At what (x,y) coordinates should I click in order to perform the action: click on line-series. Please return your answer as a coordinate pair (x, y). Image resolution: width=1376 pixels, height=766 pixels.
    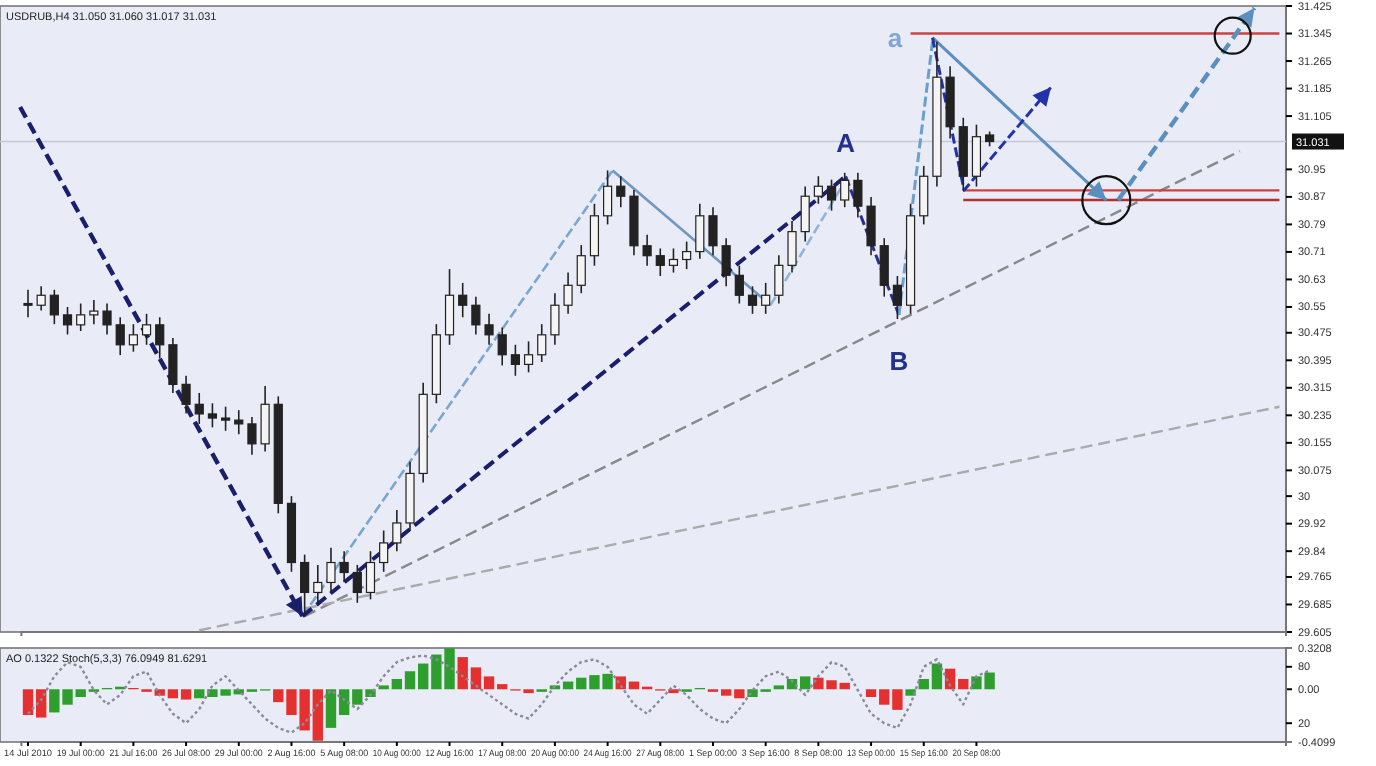
    Looking at the image, I should click on (508, 694).